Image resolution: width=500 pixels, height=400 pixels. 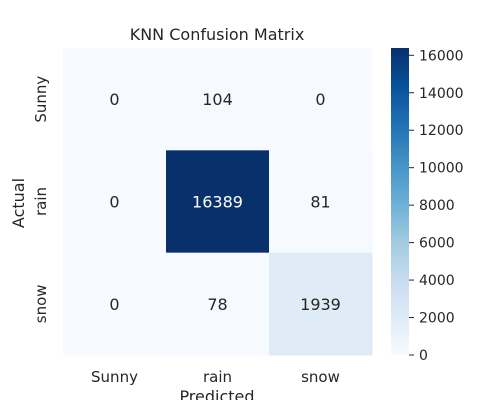 What do you see at coordinates (437, 244) in the screenshot?
I see `colorbar-tick-label-3: 6000` at bounding box center [437, 244].